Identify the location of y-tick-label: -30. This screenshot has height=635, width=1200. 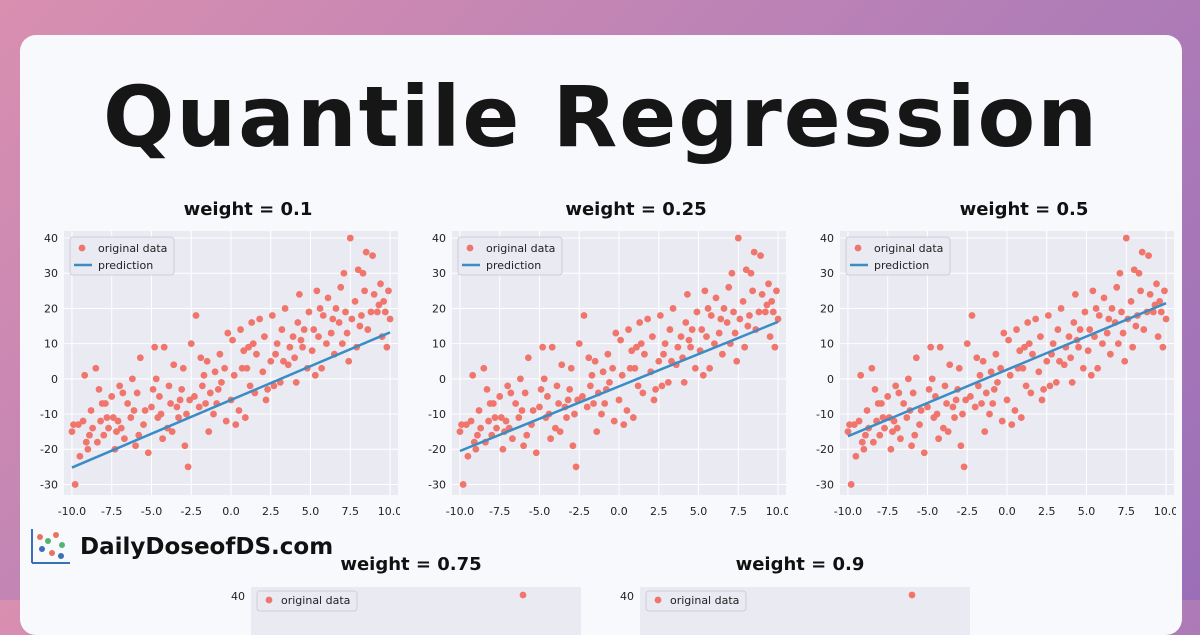
(49, 484).